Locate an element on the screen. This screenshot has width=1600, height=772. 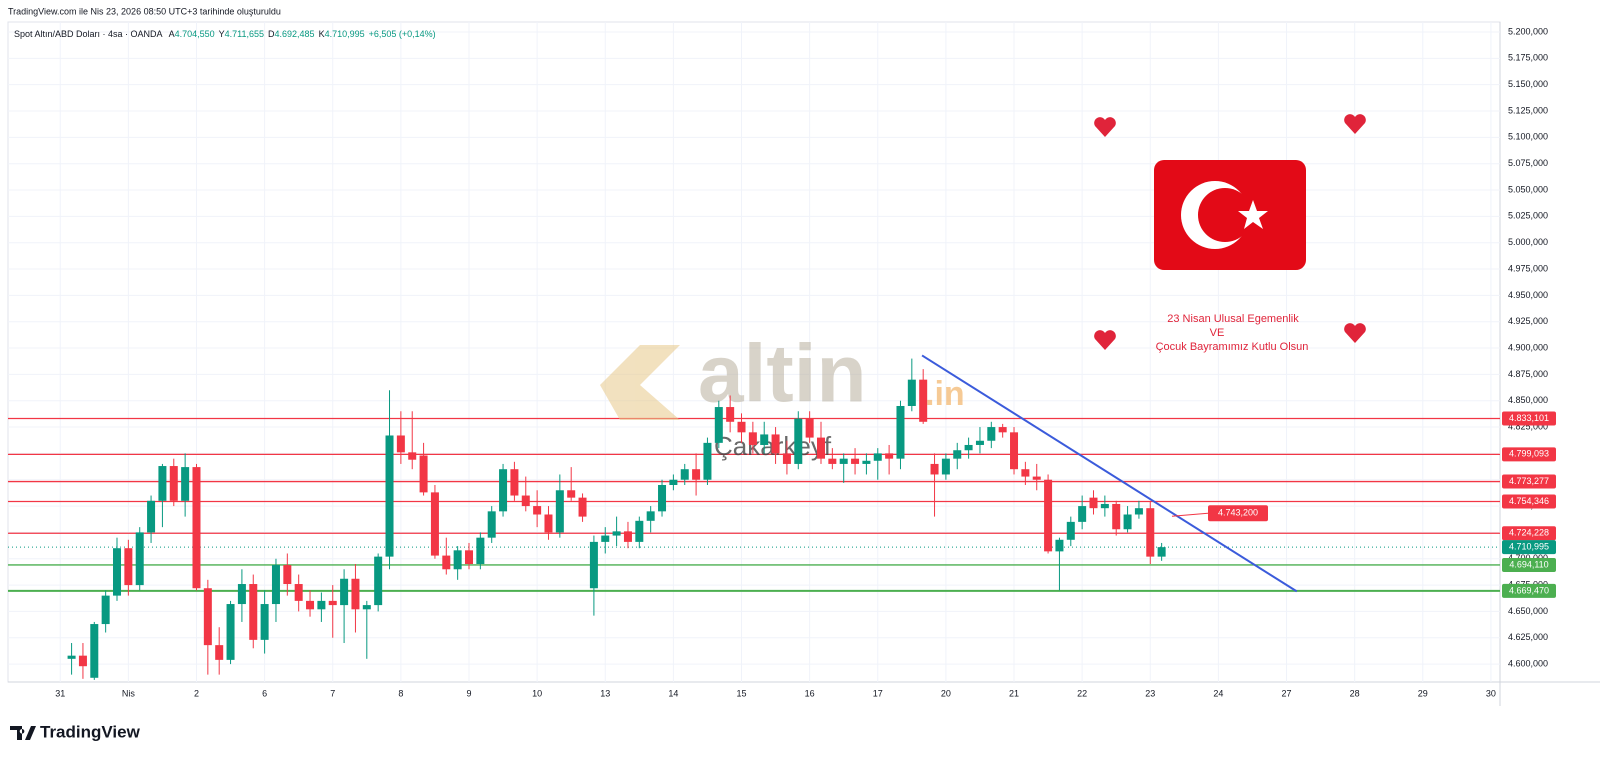
price-tag-label: 4.754,346 is located at coordinates (1529, 501).